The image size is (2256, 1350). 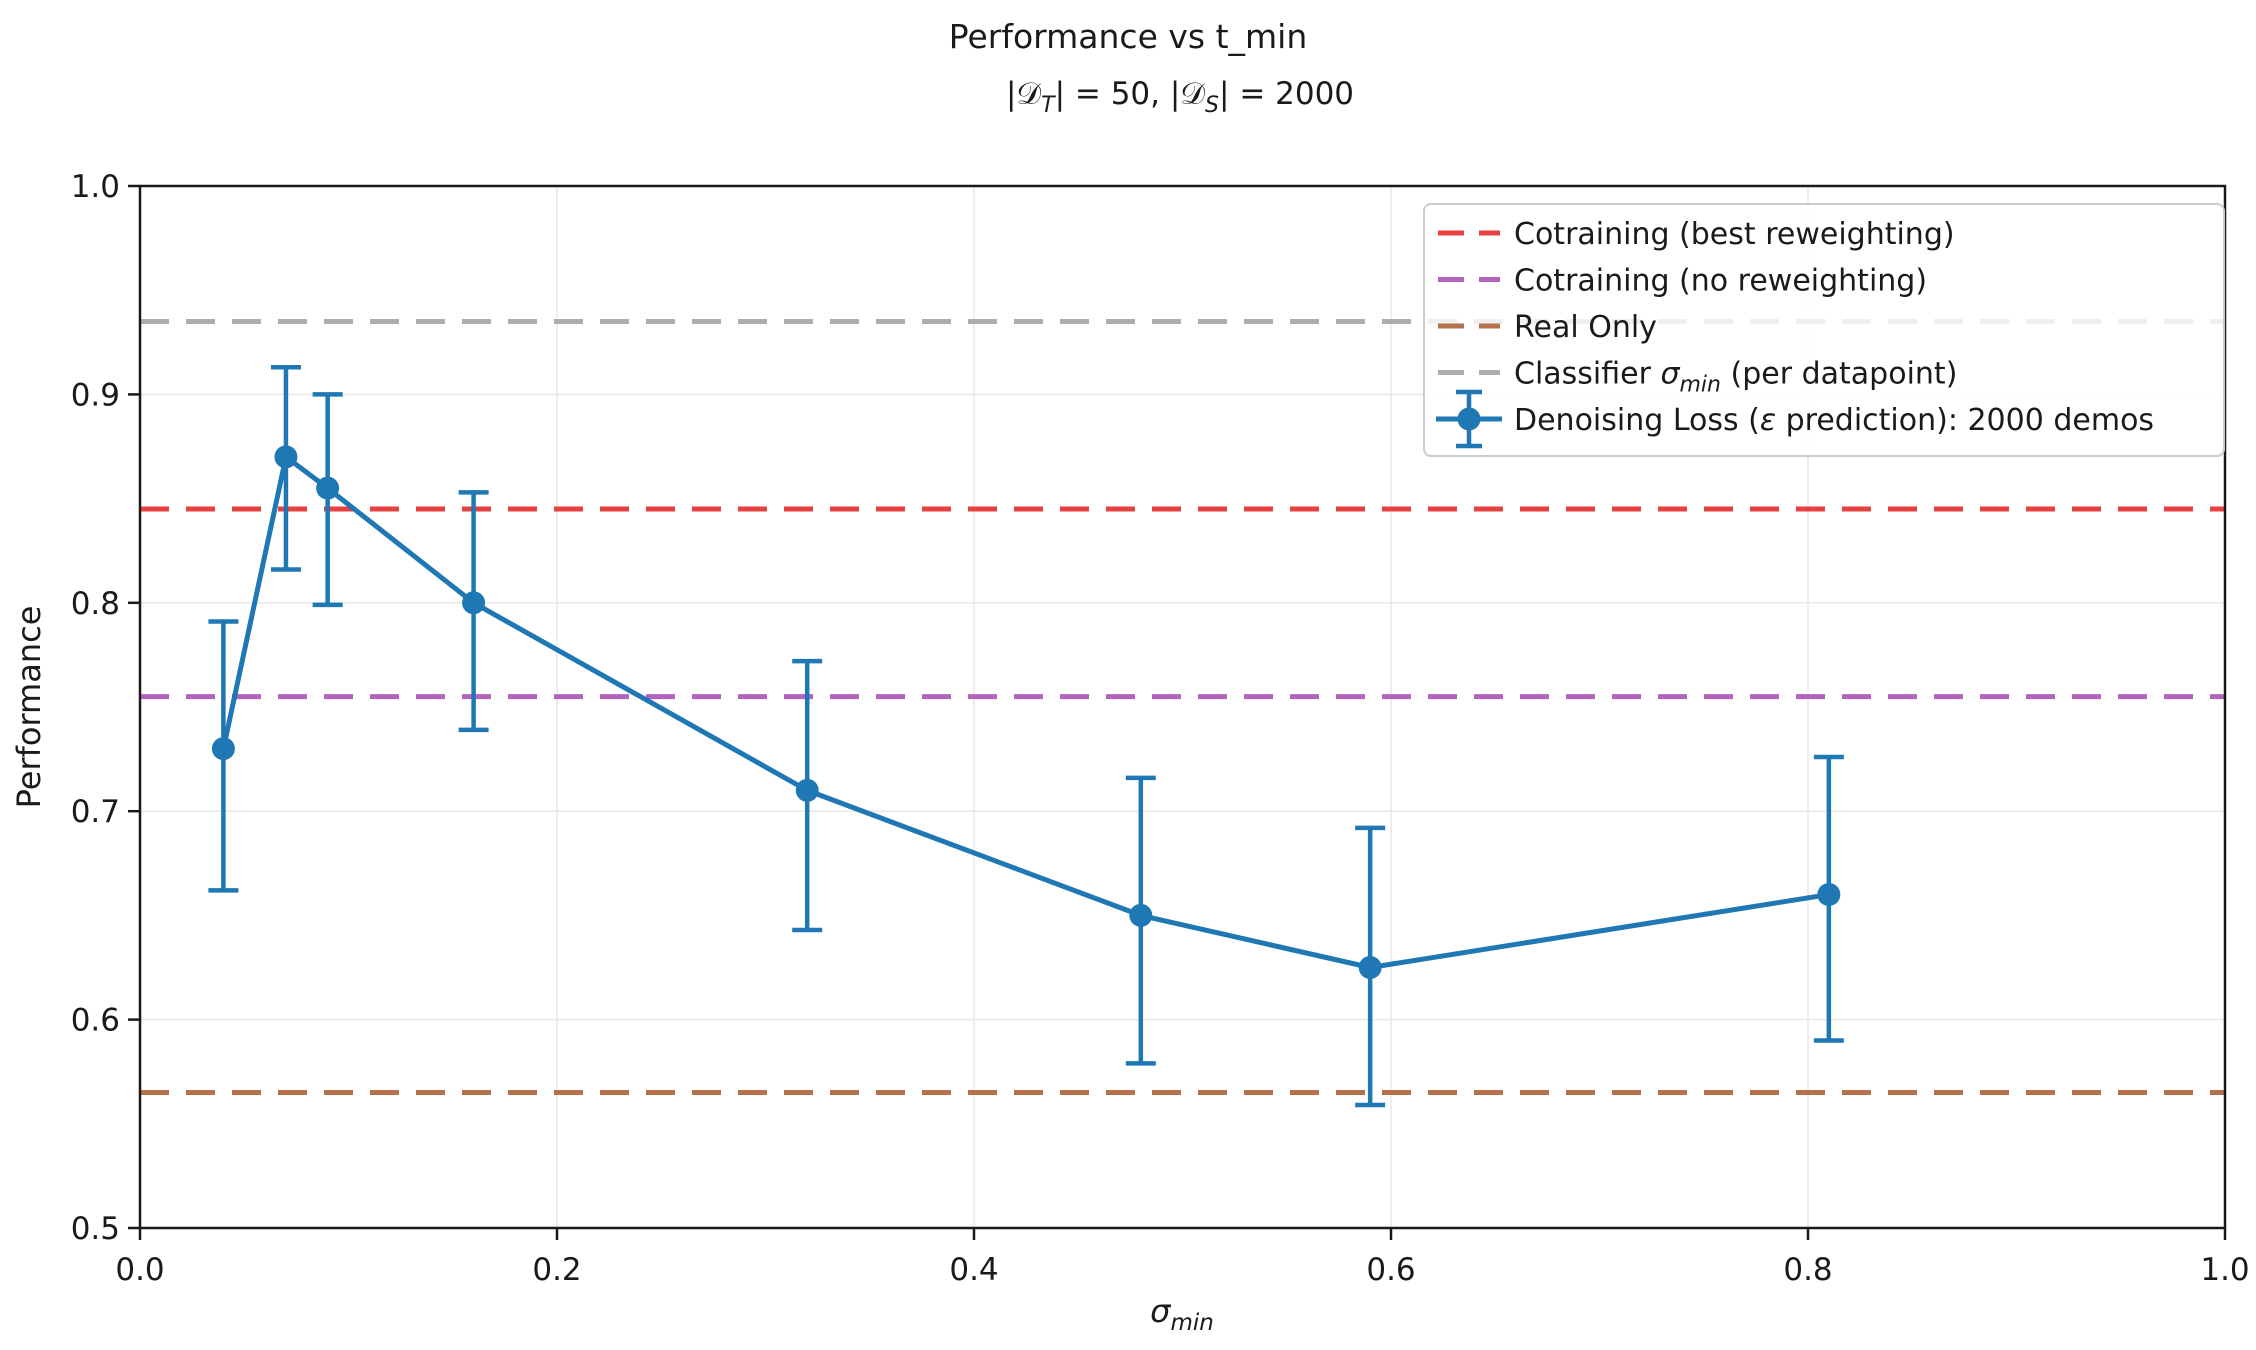 I want to click on x-tick-label: 0.2, so click(x=556, y=1270).